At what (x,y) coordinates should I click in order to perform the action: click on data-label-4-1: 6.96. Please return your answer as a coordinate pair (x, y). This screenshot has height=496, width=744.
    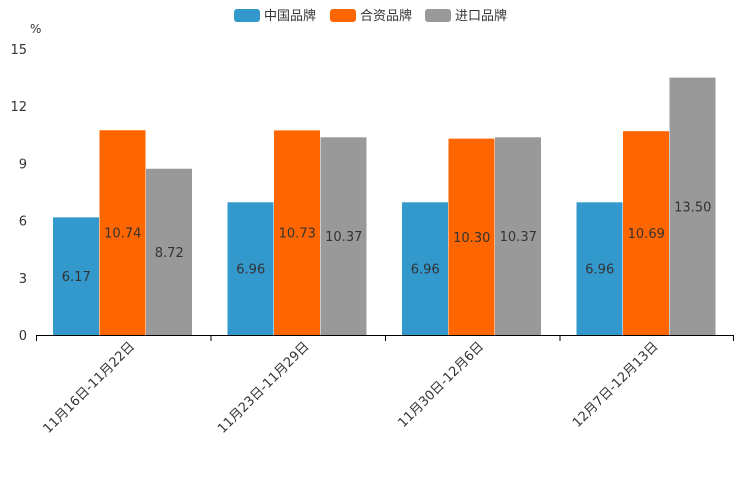
    Looking at the image, I should click on (599, 270).